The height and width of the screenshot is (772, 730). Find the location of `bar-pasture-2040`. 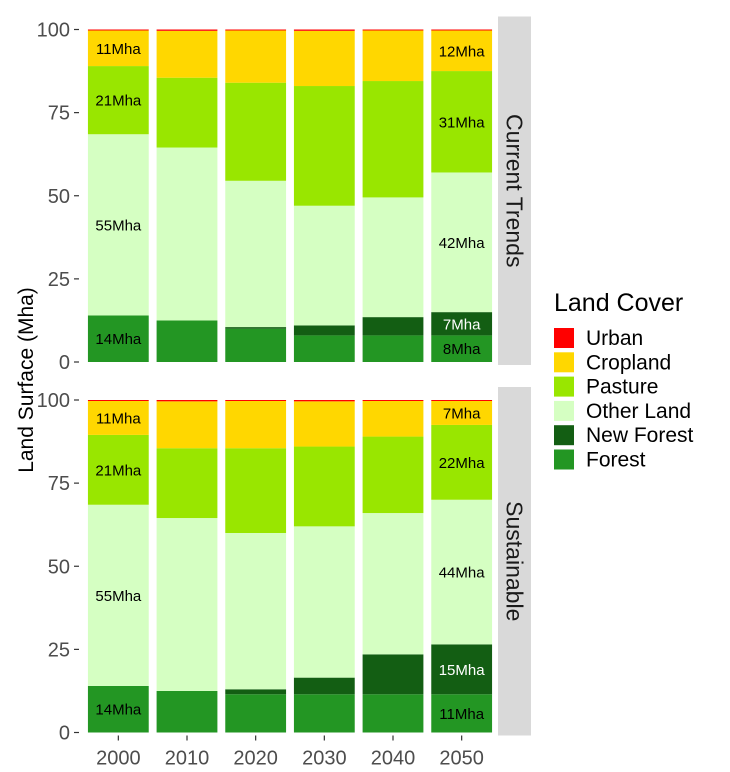

bar-pasture-2040 is located at coordinates (393, 139).